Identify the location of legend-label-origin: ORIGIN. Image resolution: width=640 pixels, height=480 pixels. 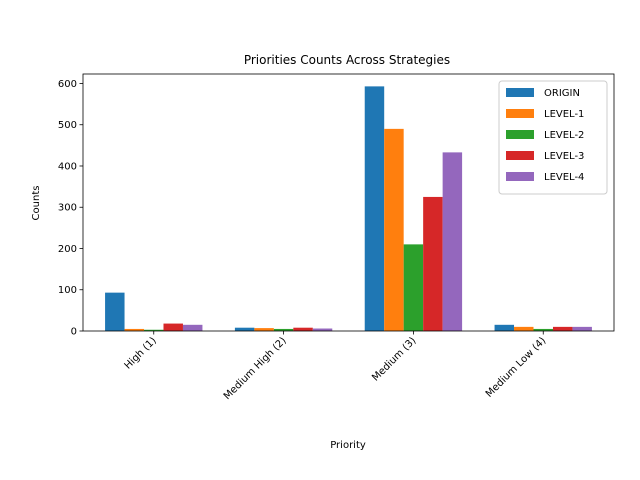
(562, 93).